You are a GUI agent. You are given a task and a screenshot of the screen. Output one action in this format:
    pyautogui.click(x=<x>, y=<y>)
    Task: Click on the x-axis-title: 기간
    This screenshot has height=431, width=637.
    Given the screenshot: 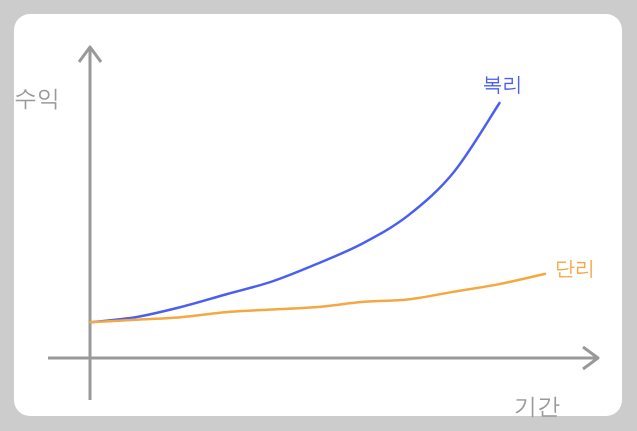 What is the action you would take?
    pyautogui.click(x=537, y=407)
    